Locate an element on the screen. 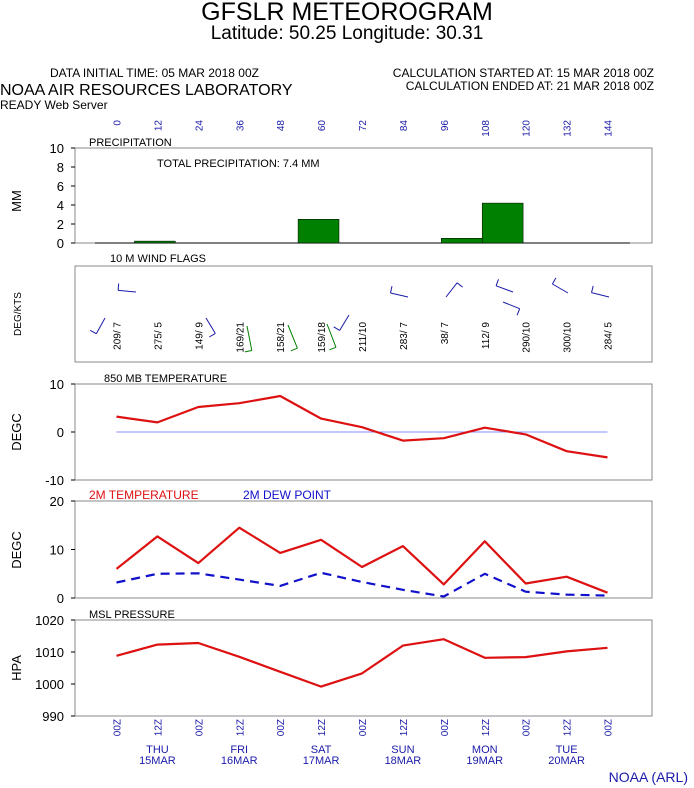 Image resolution: width=694 pixels, height=788 pixels. chart-title: GFSLR METEOROGRAM is located at coordinates (347, 13).